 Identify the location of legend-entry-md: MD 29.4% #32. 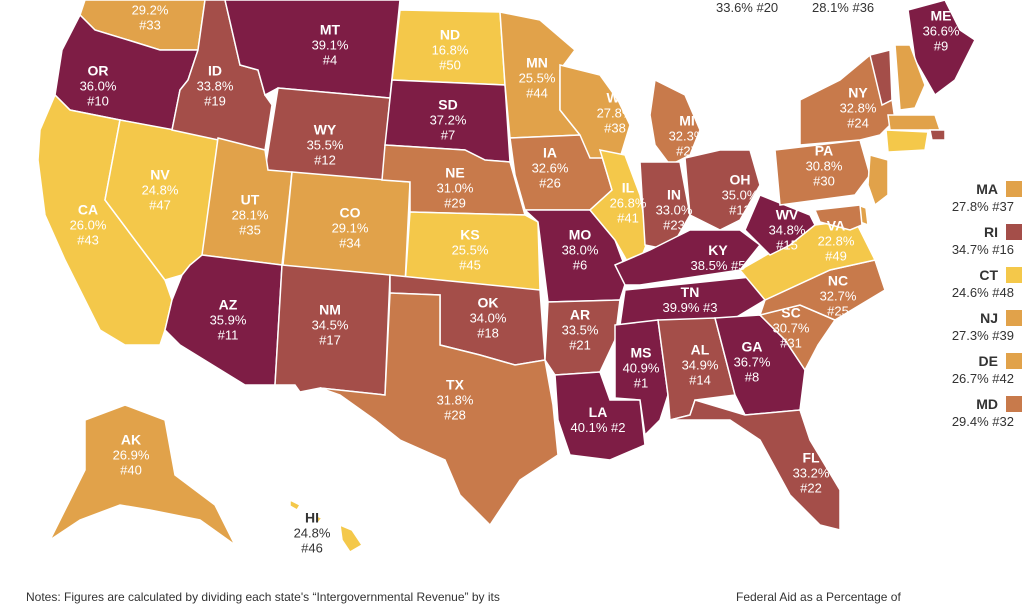
(967, 413).